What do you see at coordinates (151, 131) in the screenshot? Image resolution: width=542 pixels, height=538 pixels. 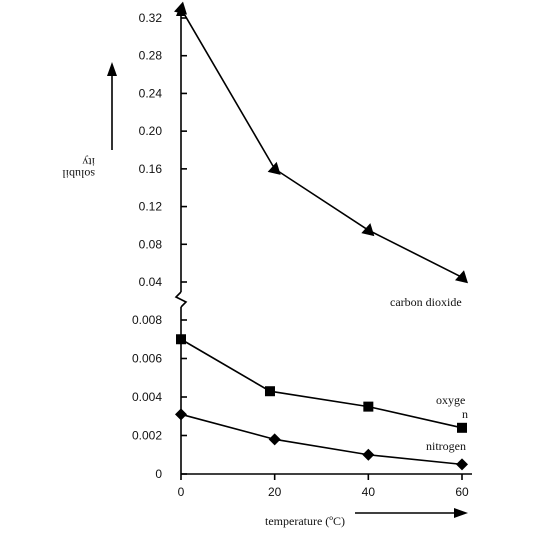 I see `y-tick-label: 0.20` at bounding box center [151, 131].